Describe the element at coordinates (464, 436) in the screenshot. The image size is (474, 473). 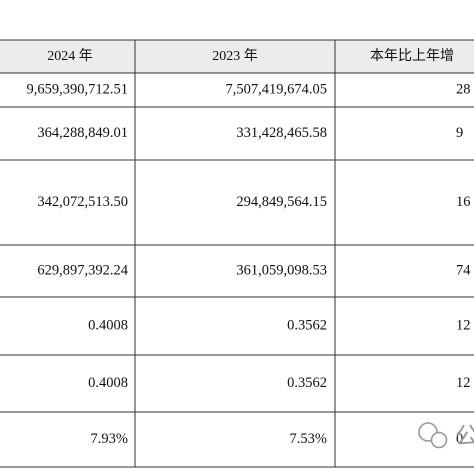
I see `watermark-text: 公` at that location.